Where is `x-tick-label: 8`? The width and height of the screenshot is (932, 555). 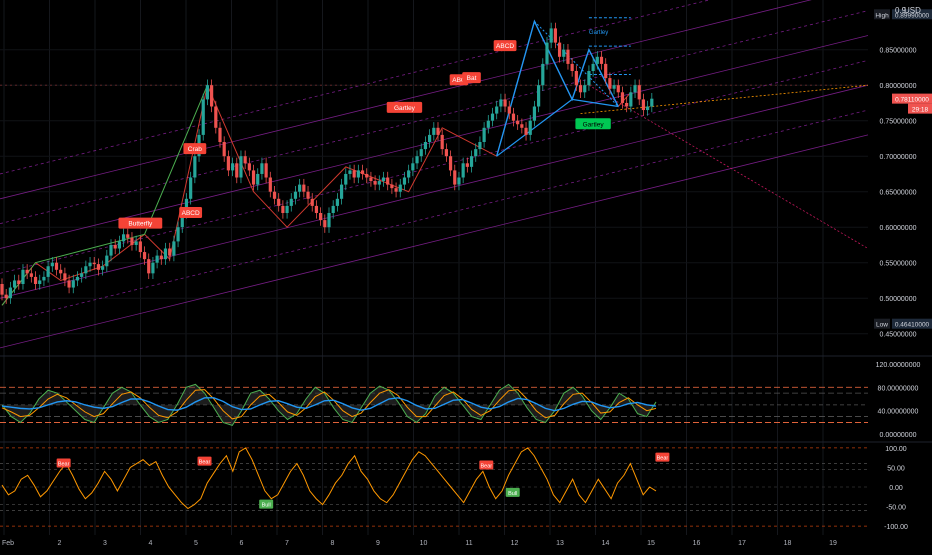 x-tick-label: 8 is located at coordinates (333, 543).